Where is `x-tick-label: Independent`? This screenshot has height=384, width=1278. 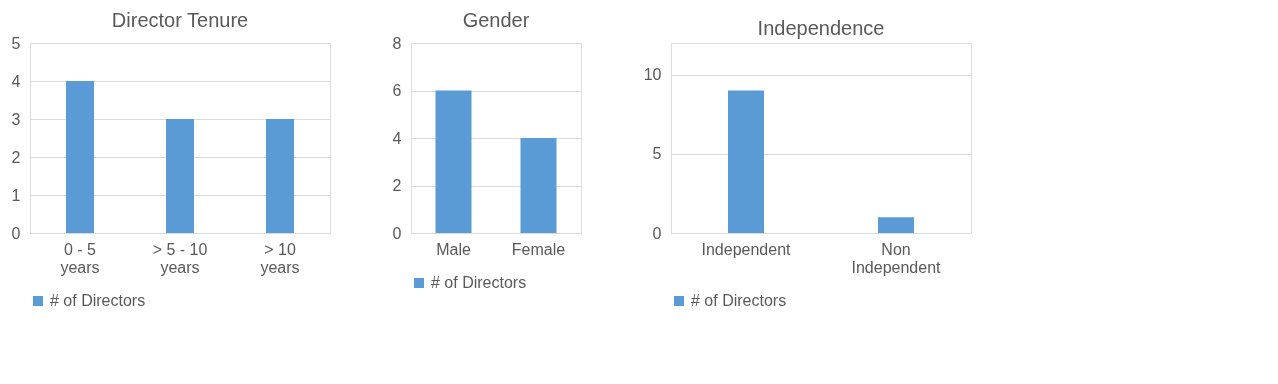
x-tick-label: Independent is located at coordinates (746, 249).